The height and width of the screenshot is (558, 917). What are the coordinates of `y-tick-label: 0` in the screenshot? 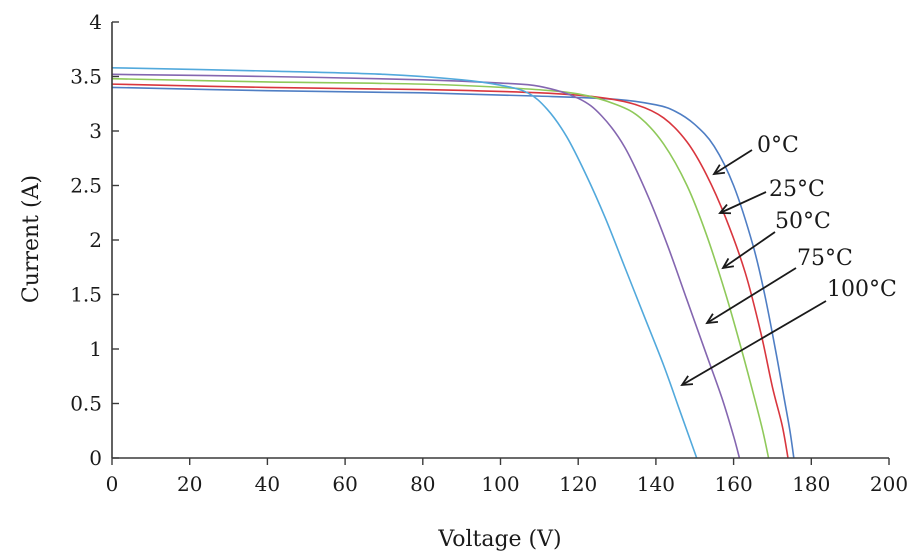 It's located at (95, 458).